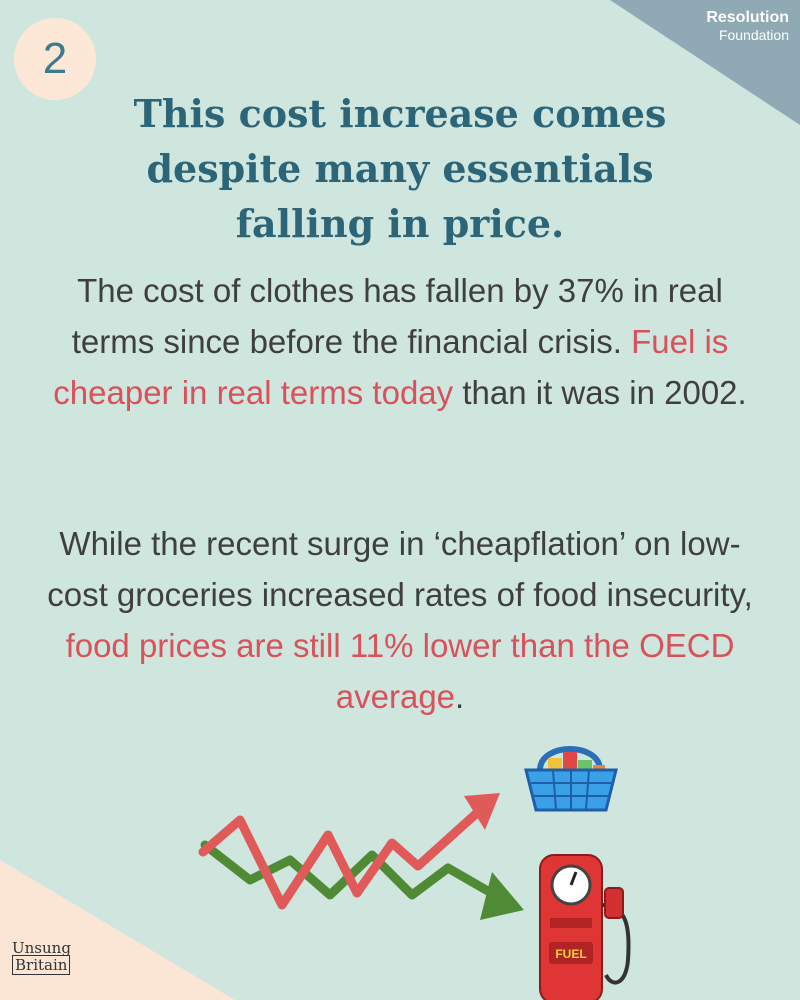 The image size is (800, 1000). What do you see at coordinates (600, 392) in the screenshot?
I see `paragraph-1-text-end: than it was in 2002.` at bounding box center [600, 392].